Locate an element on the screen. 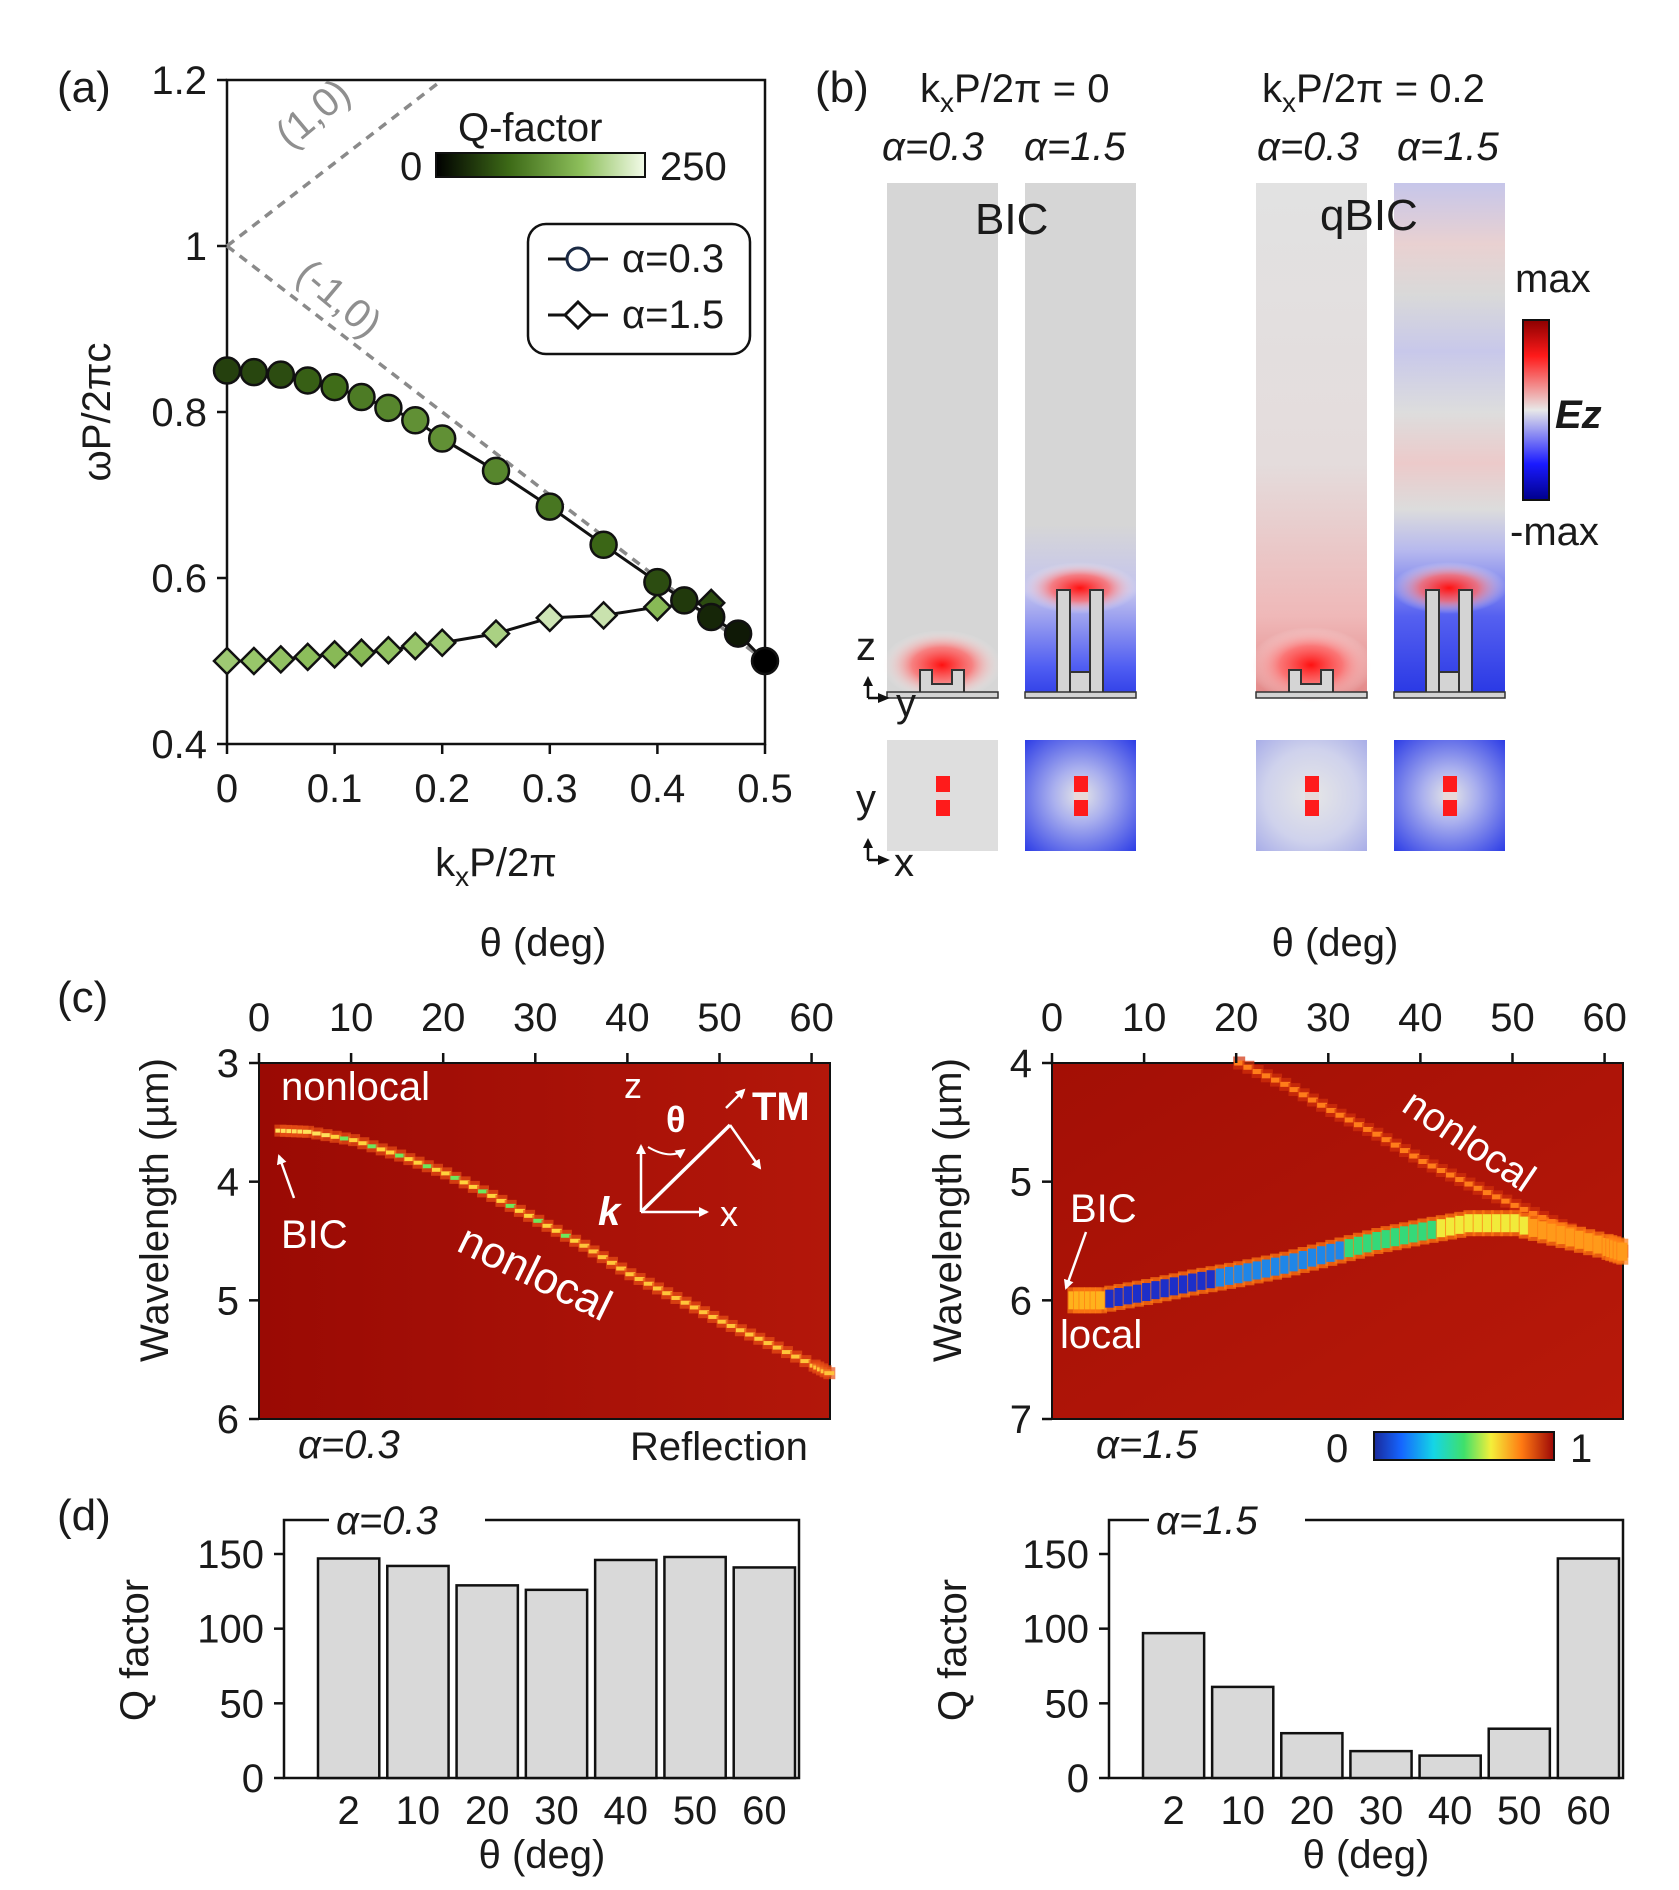 This screenshot has width=1679, height=1890. x-tick-label: 60 is located at coordinates (1604, 1018).